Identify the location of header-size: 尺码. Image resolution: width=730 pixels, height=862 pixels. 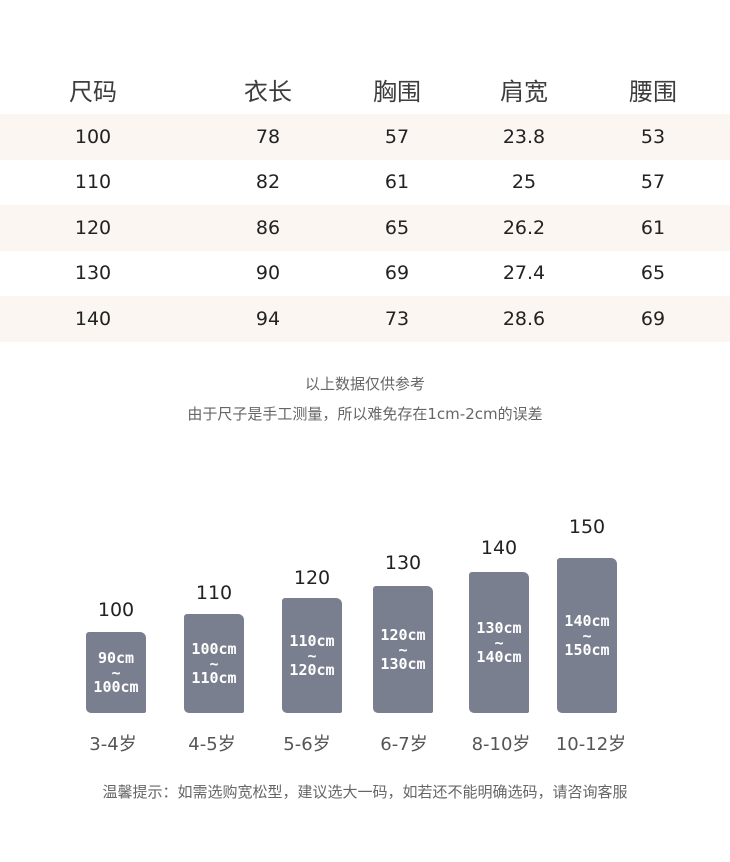
(93, 91).